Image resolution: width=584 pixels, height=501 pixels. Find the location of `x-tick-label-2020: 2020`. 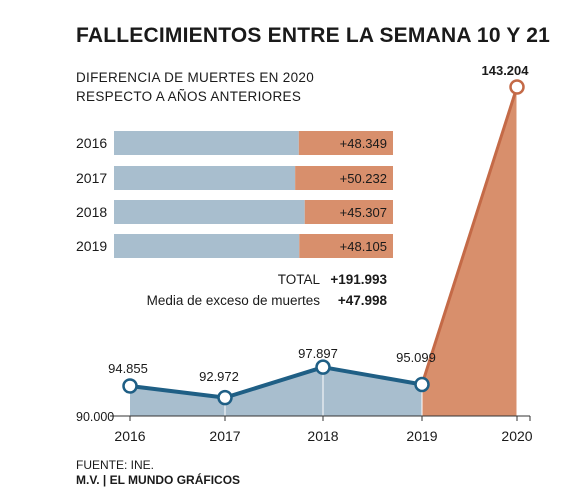

x-tick-label-2020: 2020 is located at coordinates (516, 436).